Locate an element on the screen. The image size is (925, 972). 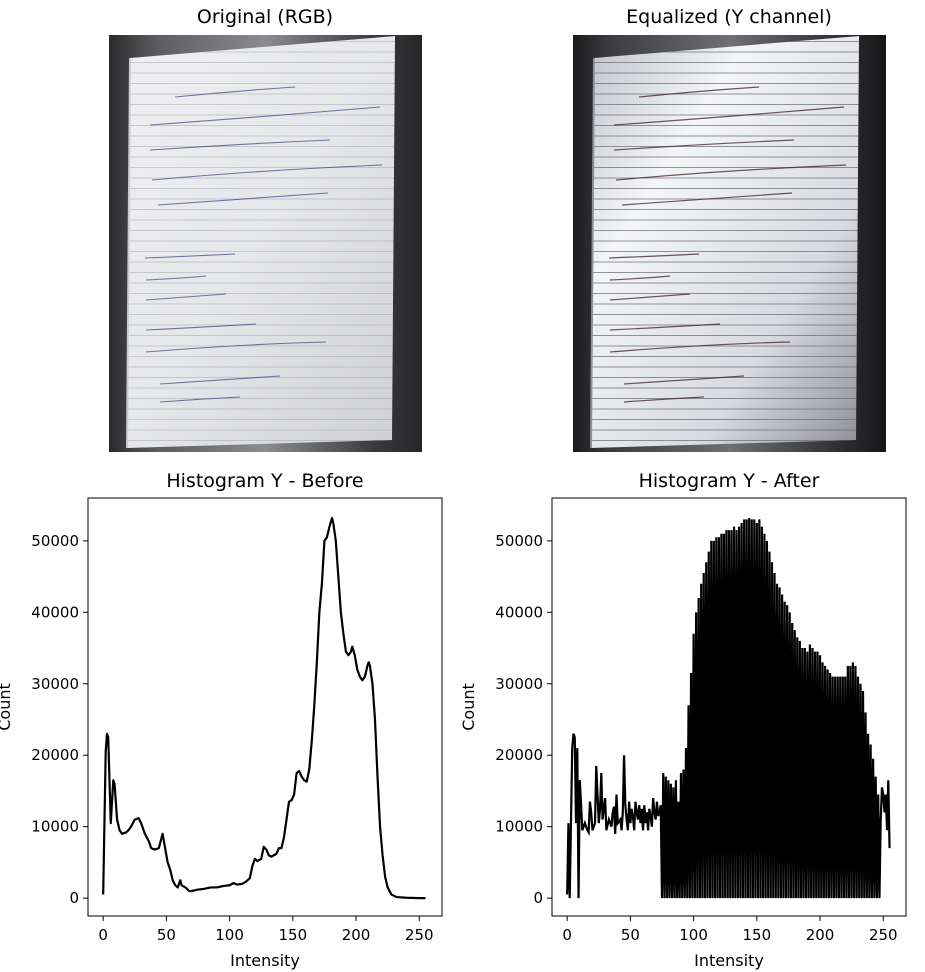
equalized-title: Equalized (Y channel) is located at coordinates (729, 17).